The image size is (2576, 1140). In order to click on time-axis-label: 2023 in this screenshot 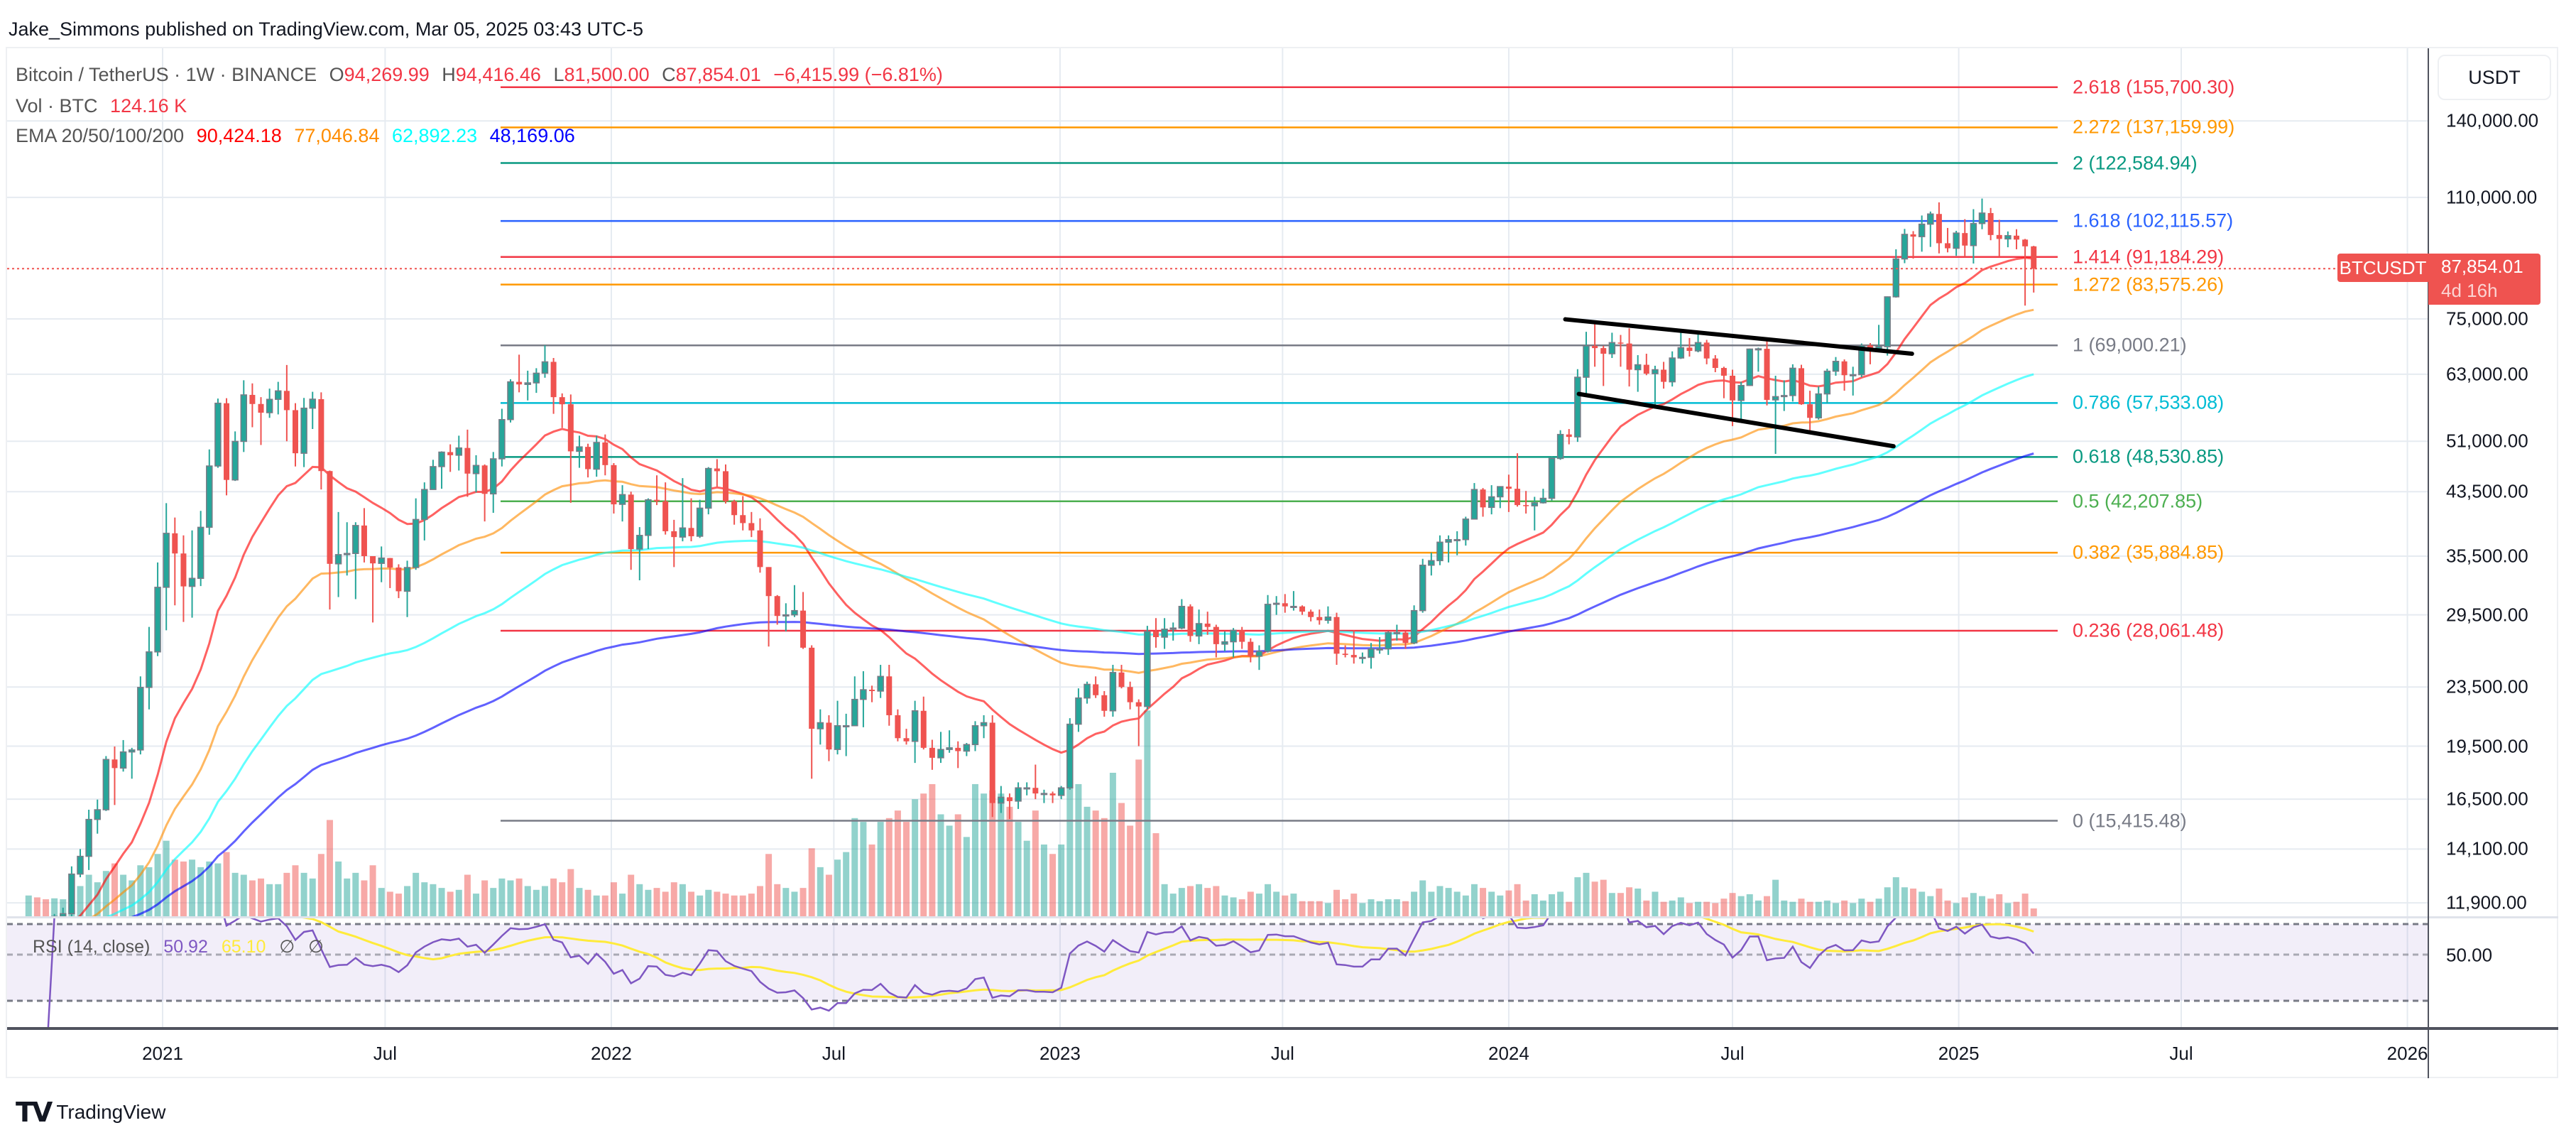, I will do `click(1060, 1053)`.